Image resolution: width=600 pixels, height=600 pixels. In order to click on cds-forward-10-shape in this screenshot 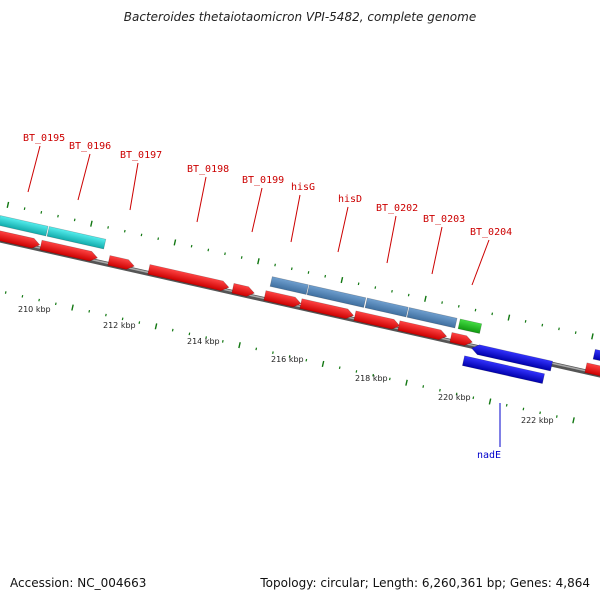, I will do `click(461, 339)`.